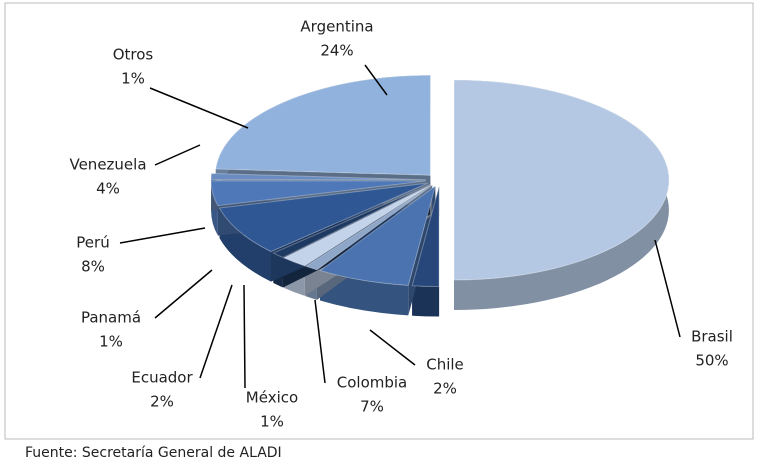 This screenshot has height=463, width=760. What do you see at coordinates (372, 383) in the screenshot?
I see `category-label: Colombia` at bounding box center [372, 383].